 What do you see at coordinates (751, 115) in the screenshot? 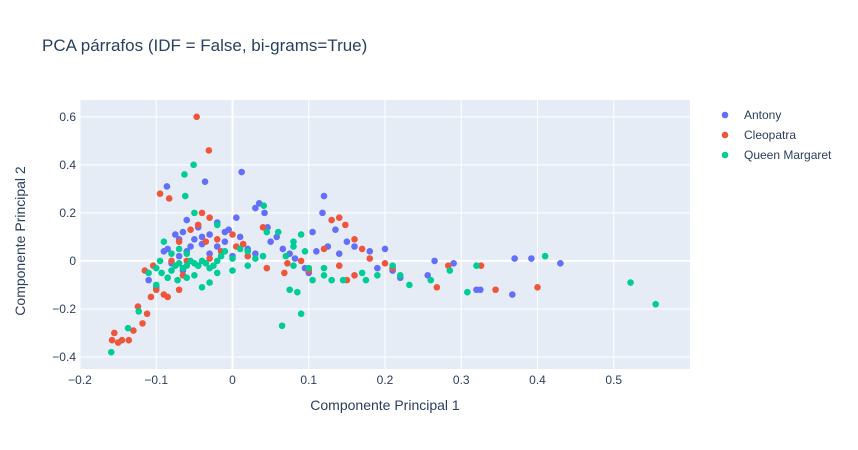
I see `legend-item: Antony` at bounding box center [751, 115].